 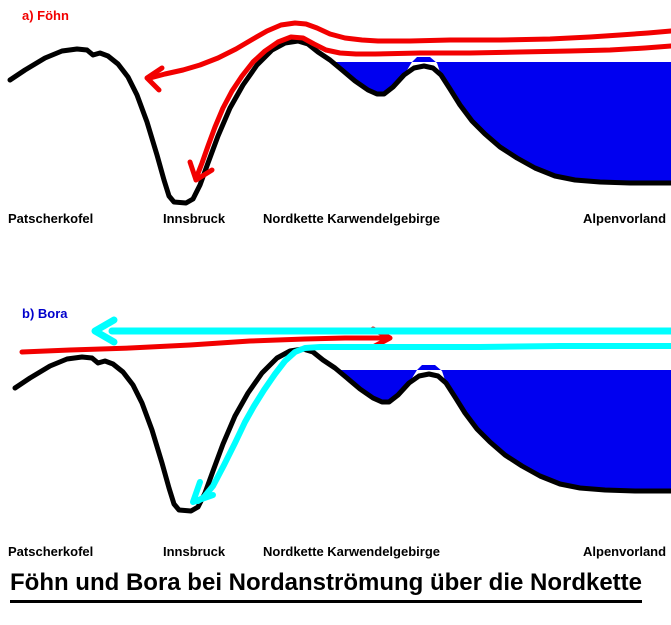 I want to click on panel-b-heading: b) Bora, so click(x=45, y=313).